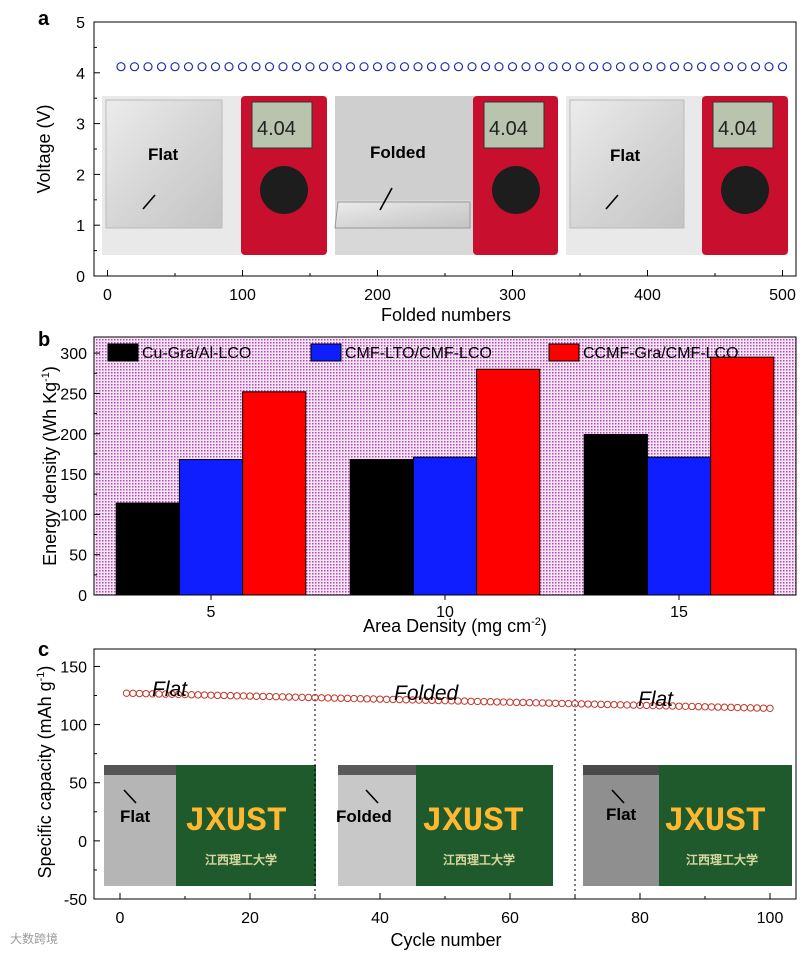  What do you see at coordinates (656, 699) in the screenshot?
I see `segment-label-3: Flat` at bounding box center [656, 699].